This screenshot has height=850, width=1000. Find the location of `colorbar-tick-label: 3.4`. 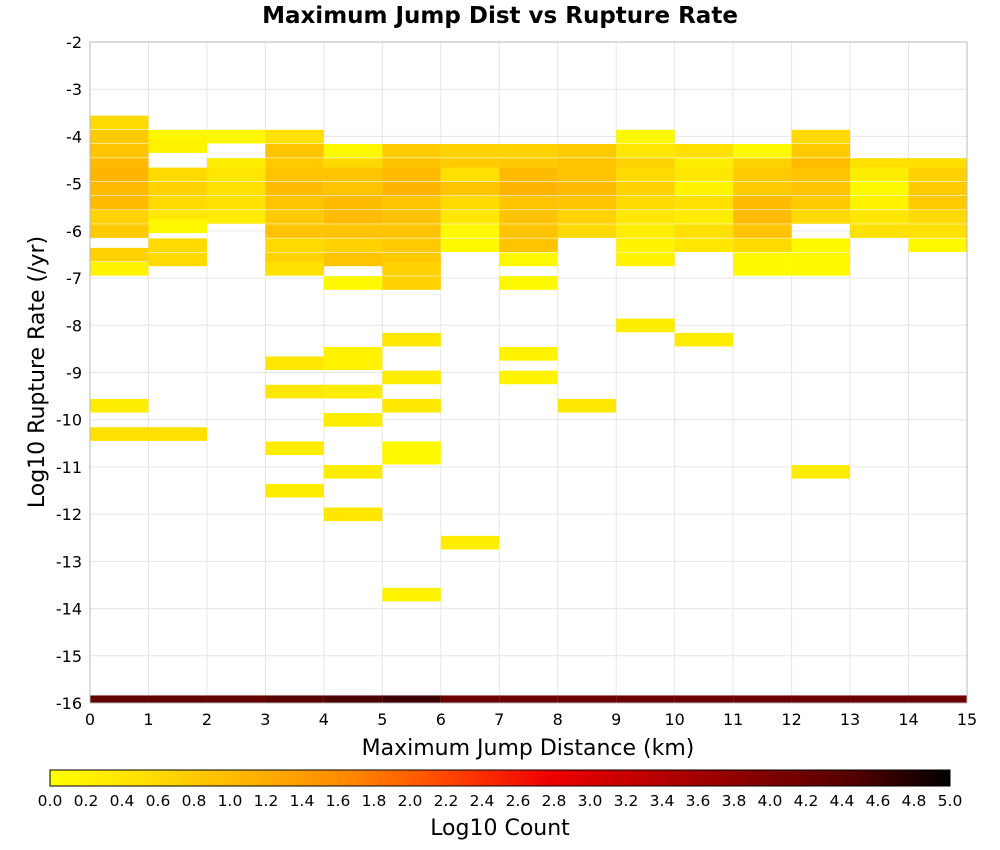

colorbar-tick-label: 3.4 is located at coordinates (662, 801).